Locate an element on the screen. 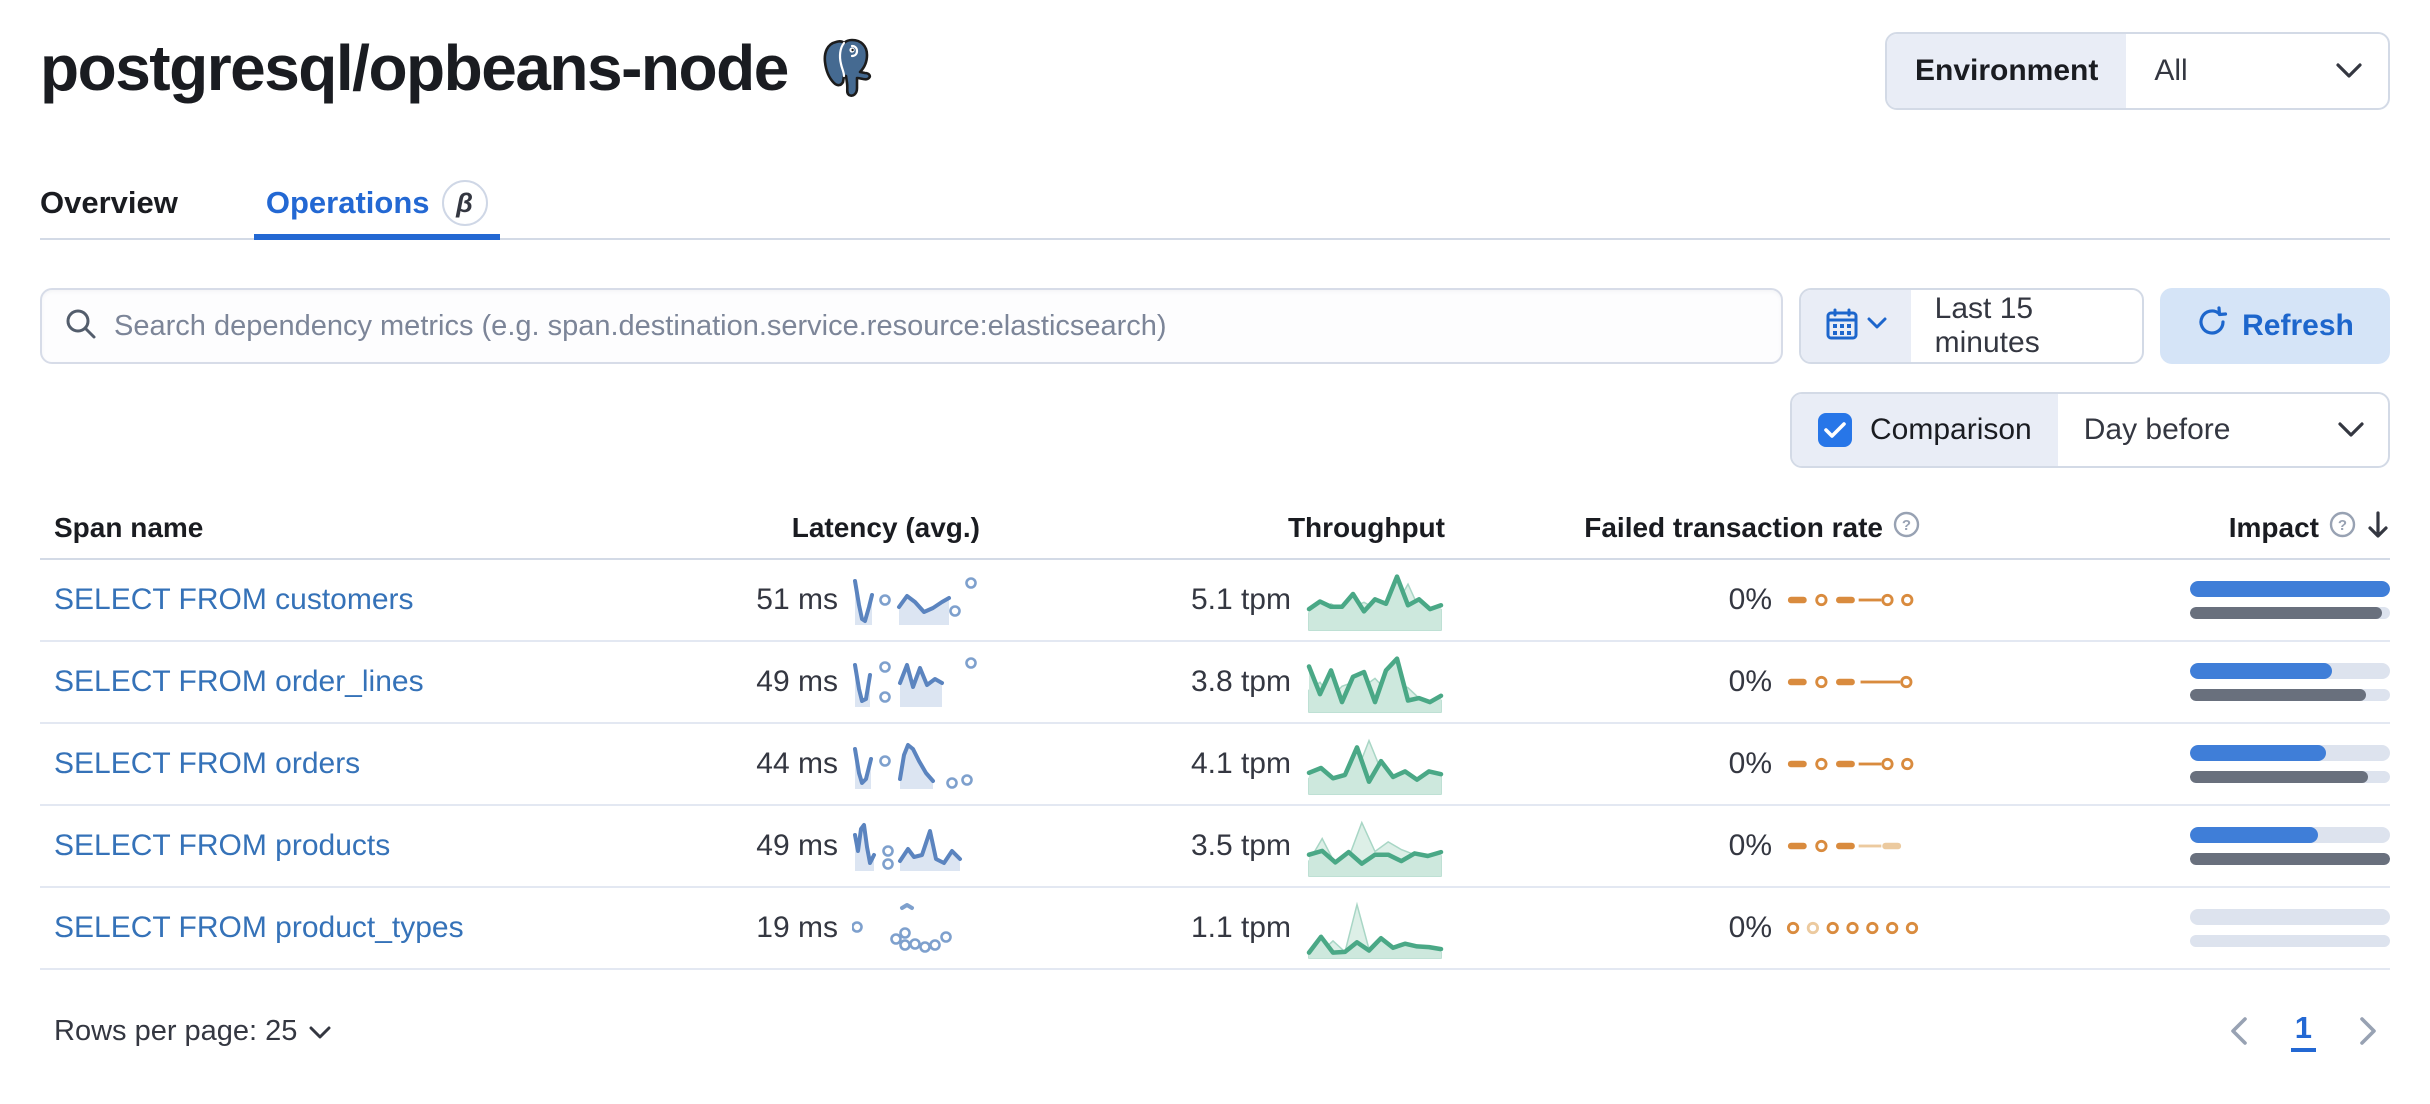  comparison-checkbox is located at coordinates (1835, 430).